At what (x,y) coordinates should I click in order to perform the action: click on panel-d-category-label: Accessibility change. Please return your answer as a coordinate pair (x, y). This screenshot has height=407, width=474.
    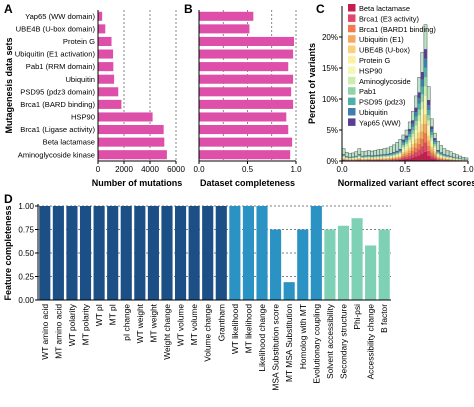
    Looking at the image, I should click on (371, 342).